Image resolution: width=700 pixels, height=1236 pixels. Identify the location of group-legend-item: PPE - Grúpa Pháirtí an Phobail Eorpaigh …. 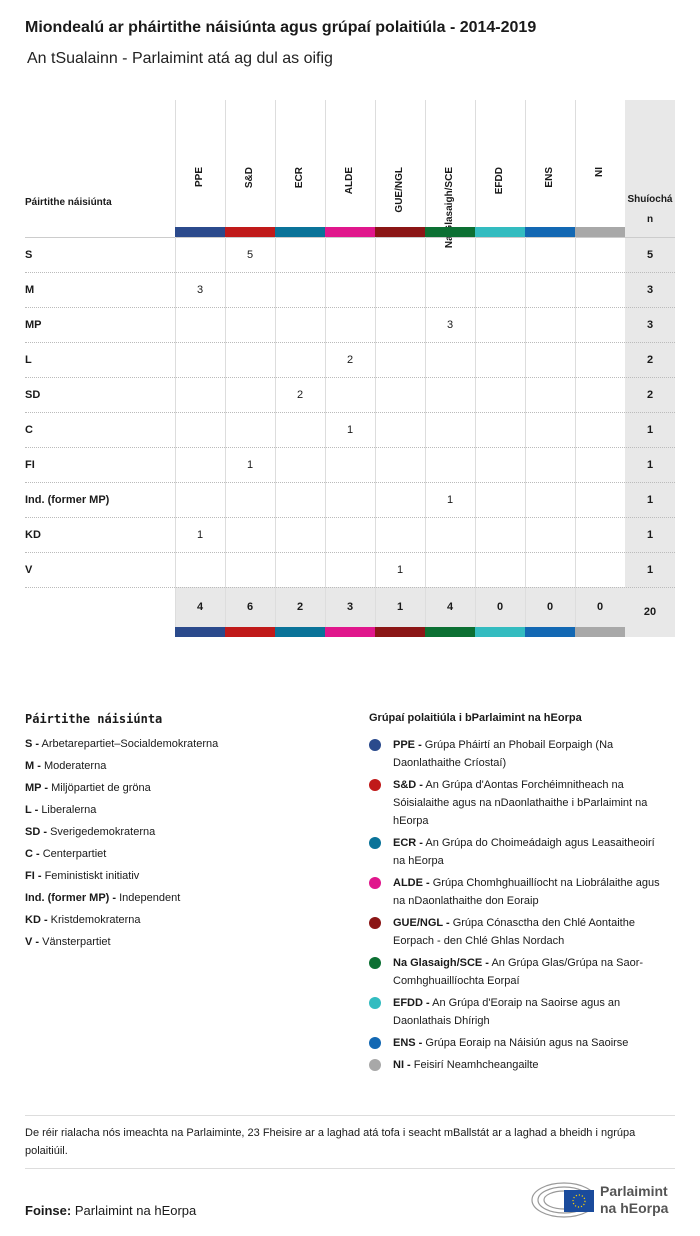
(519, 754).